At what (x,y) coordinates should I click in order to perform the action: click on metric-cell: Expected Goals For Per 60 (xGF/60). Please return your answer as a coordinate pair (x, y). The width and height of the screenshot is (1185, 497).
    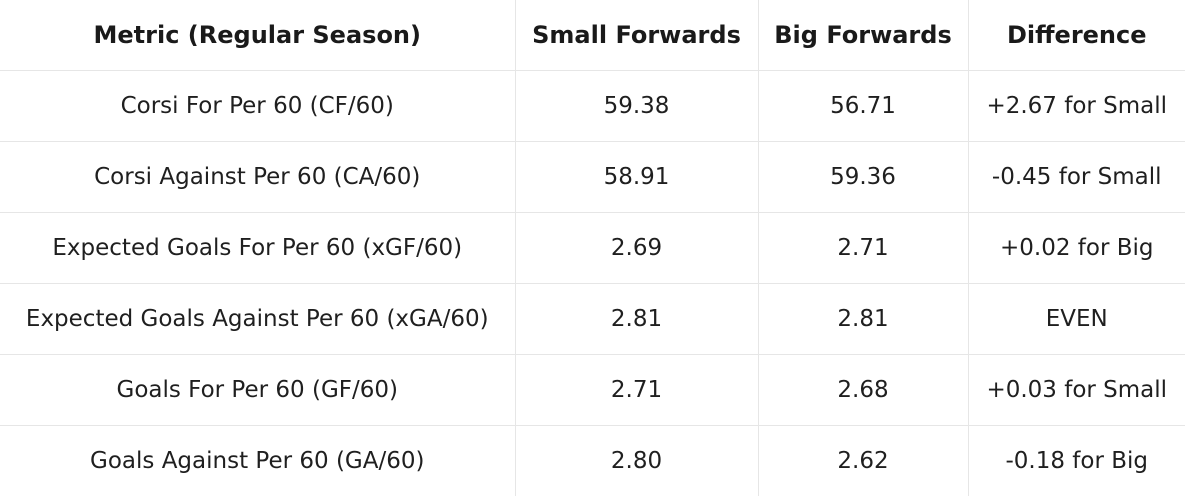
    Looking at the image, I should click on (258, 248).